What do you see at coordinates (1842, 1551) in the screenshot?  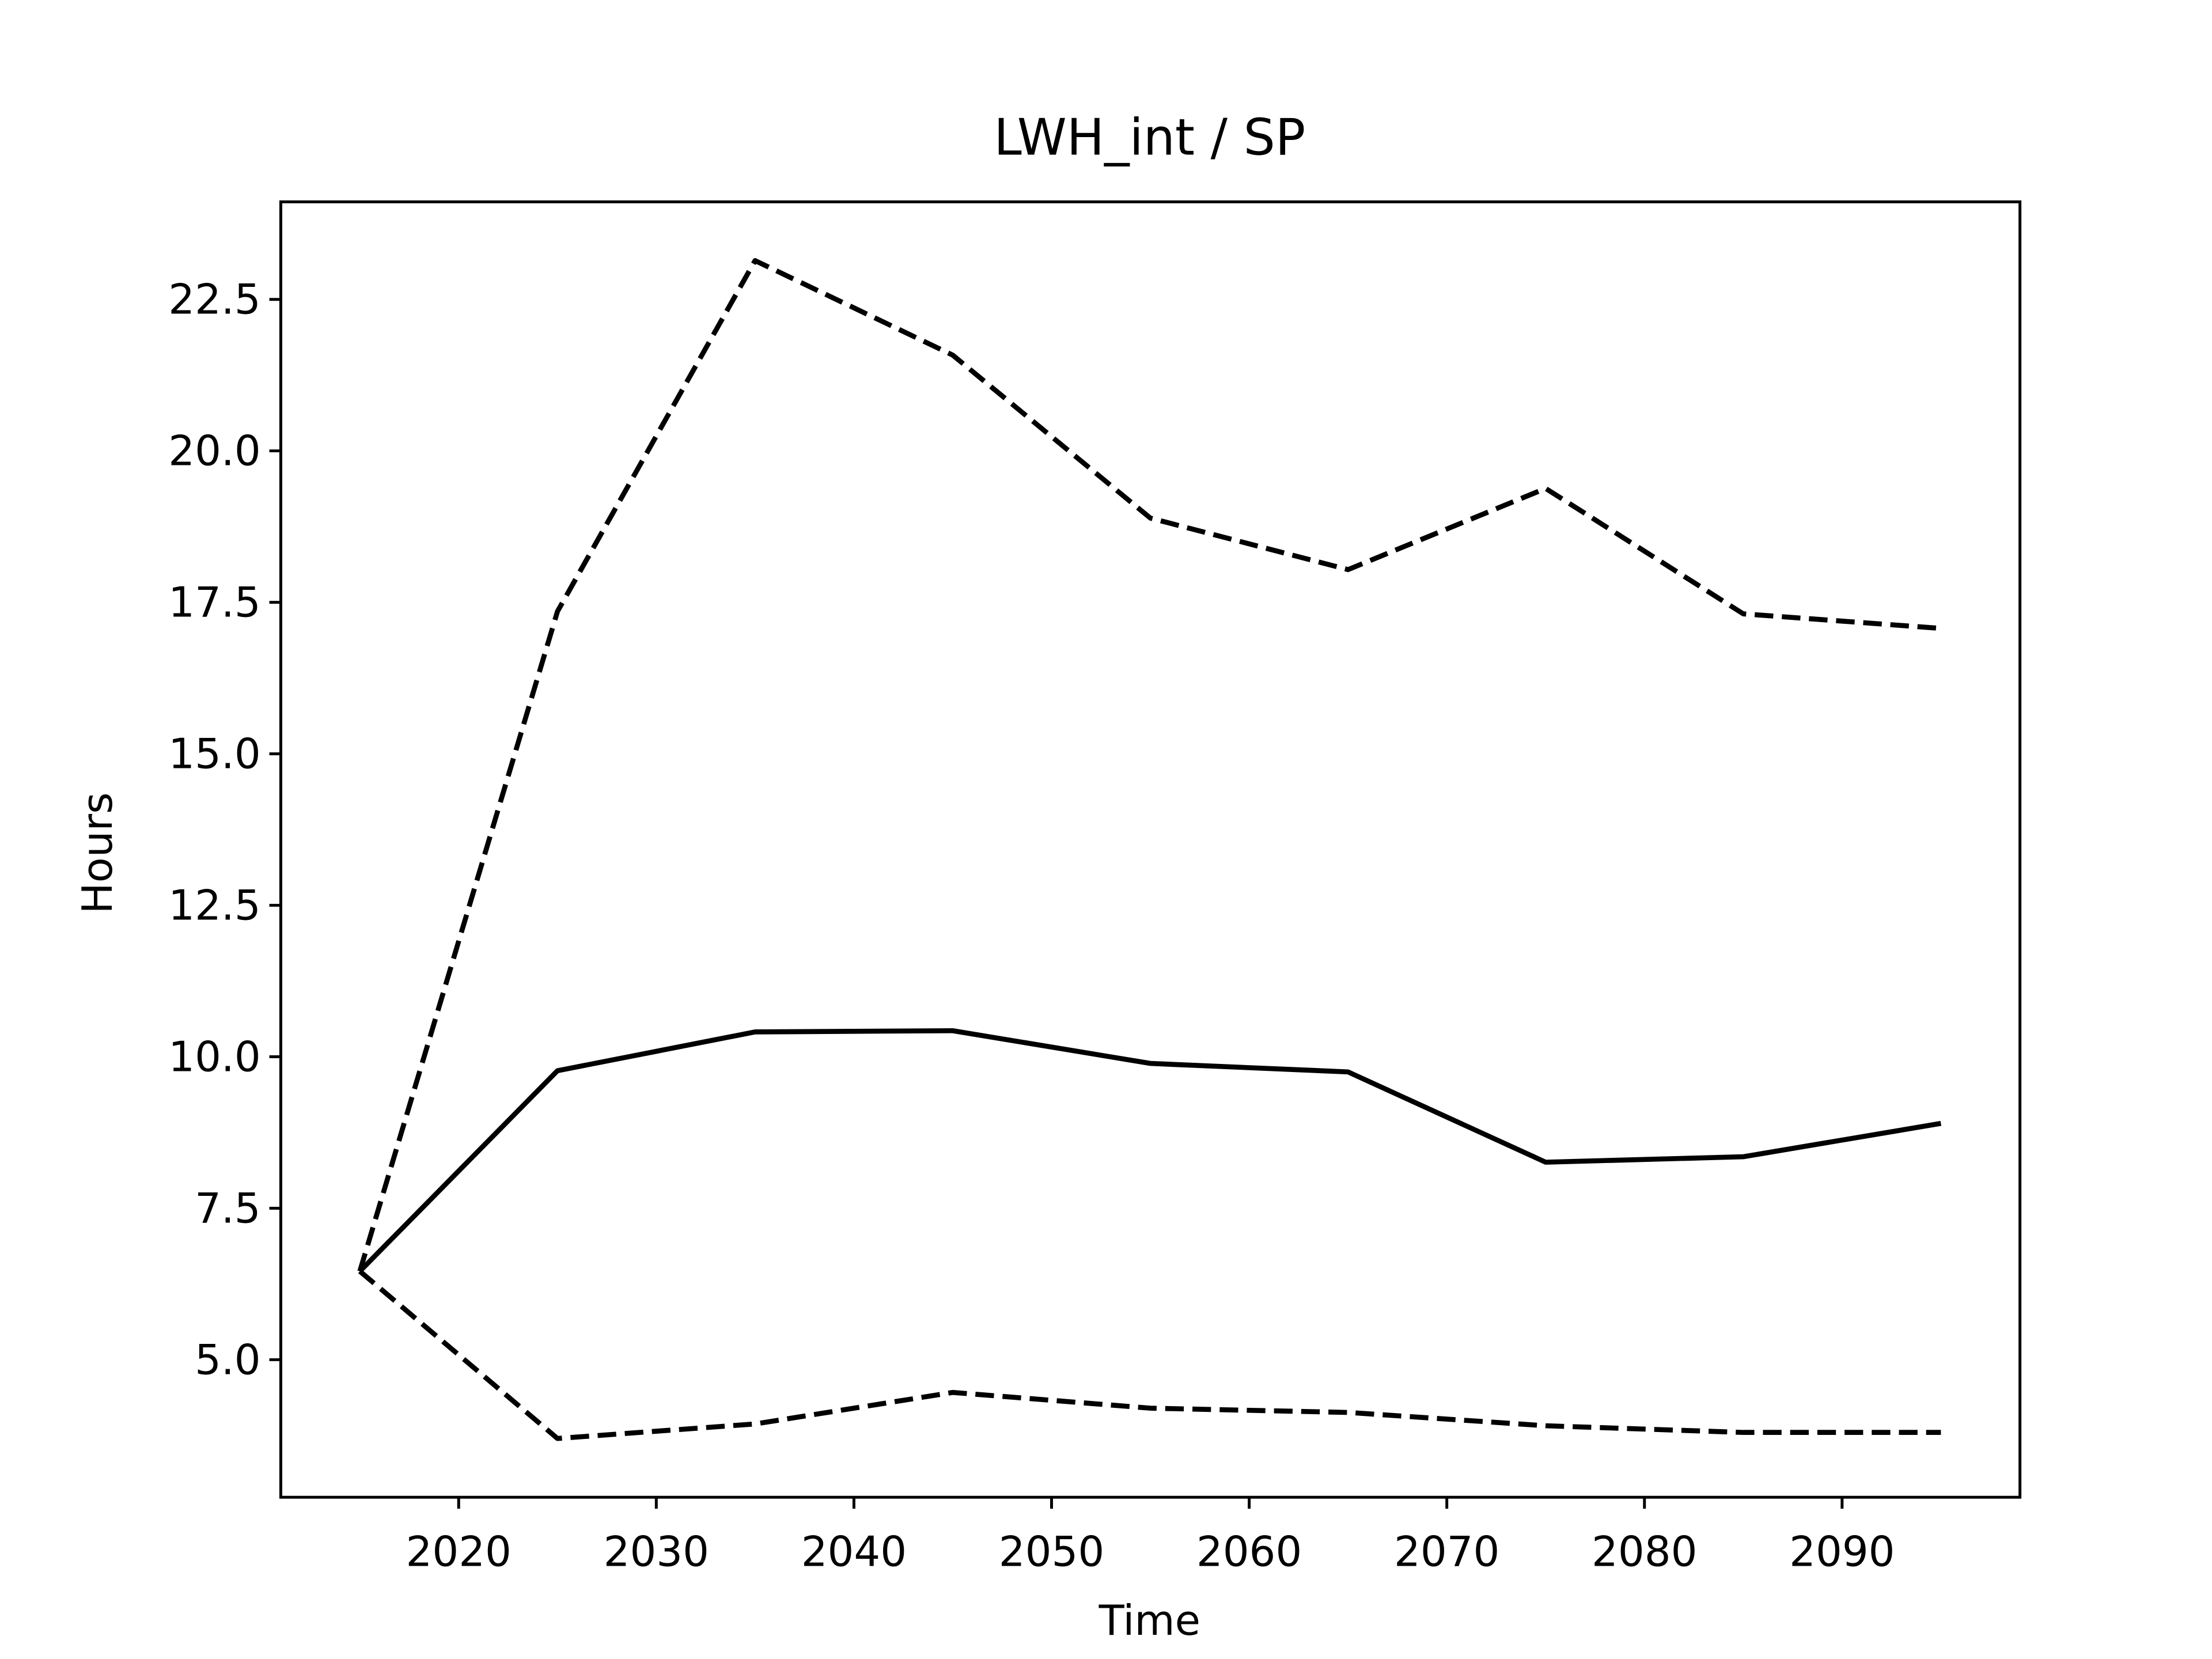 I see `x-tick-label: 2090` at bounding box center [1842, 1551].